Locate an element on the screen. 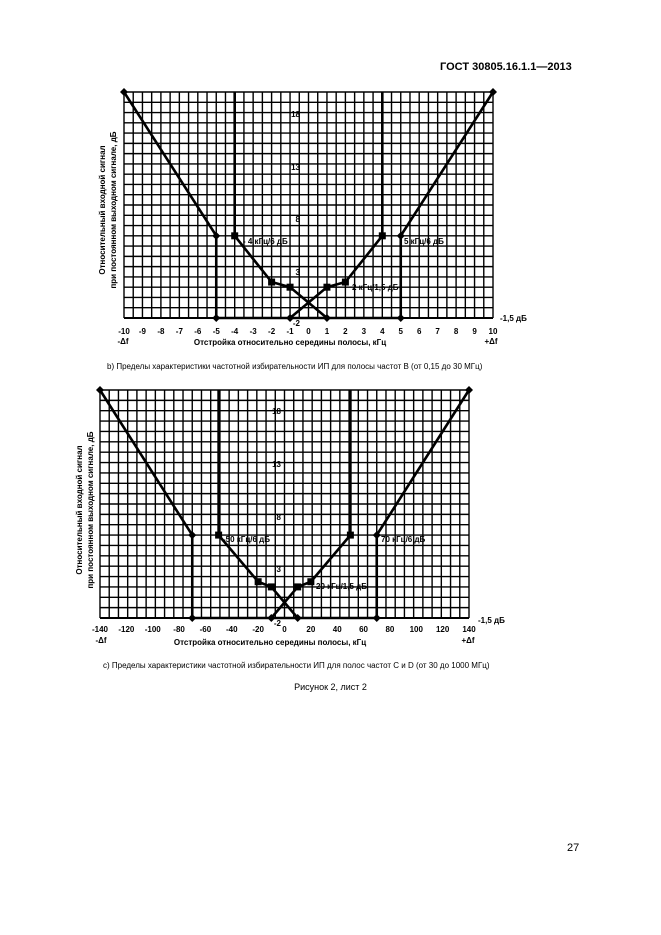 The height and width of the screenshot is (935, 661). x-tick: 100 is located at coordinates (417, 629).